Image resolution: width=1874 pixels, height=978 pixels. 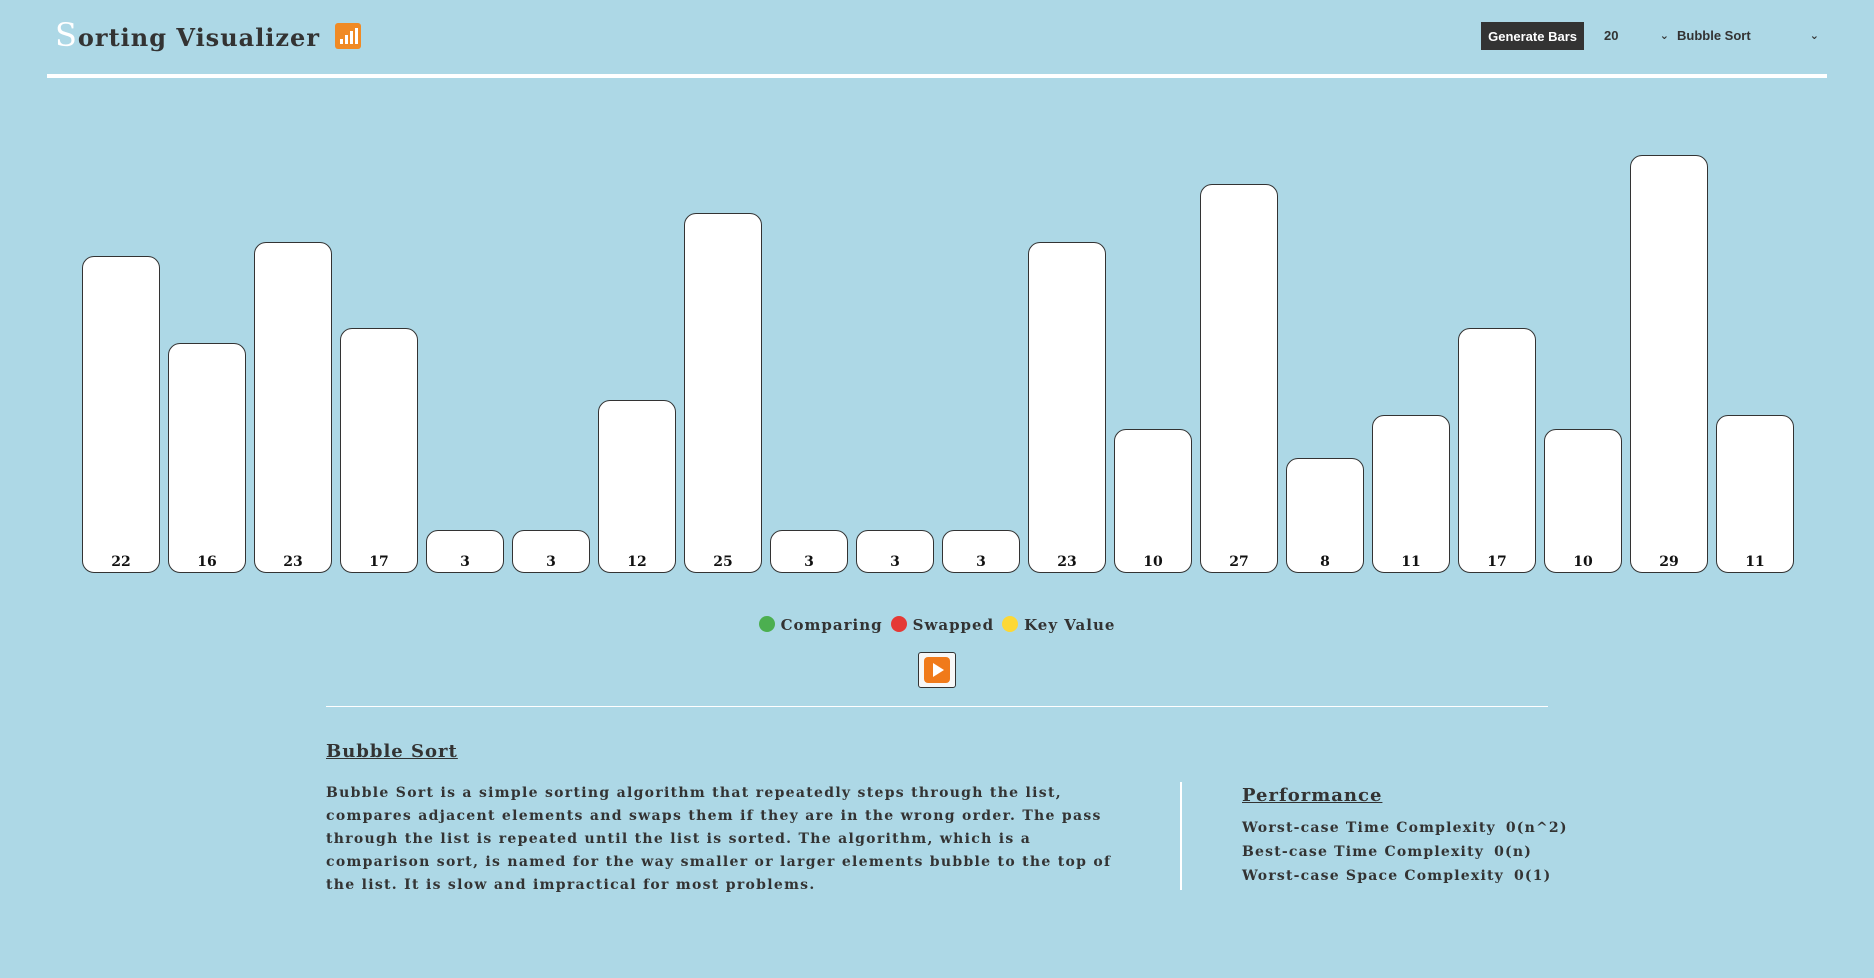 I want to click on legend: Comparing Swapped Key Value, so click(x=937, y=625).